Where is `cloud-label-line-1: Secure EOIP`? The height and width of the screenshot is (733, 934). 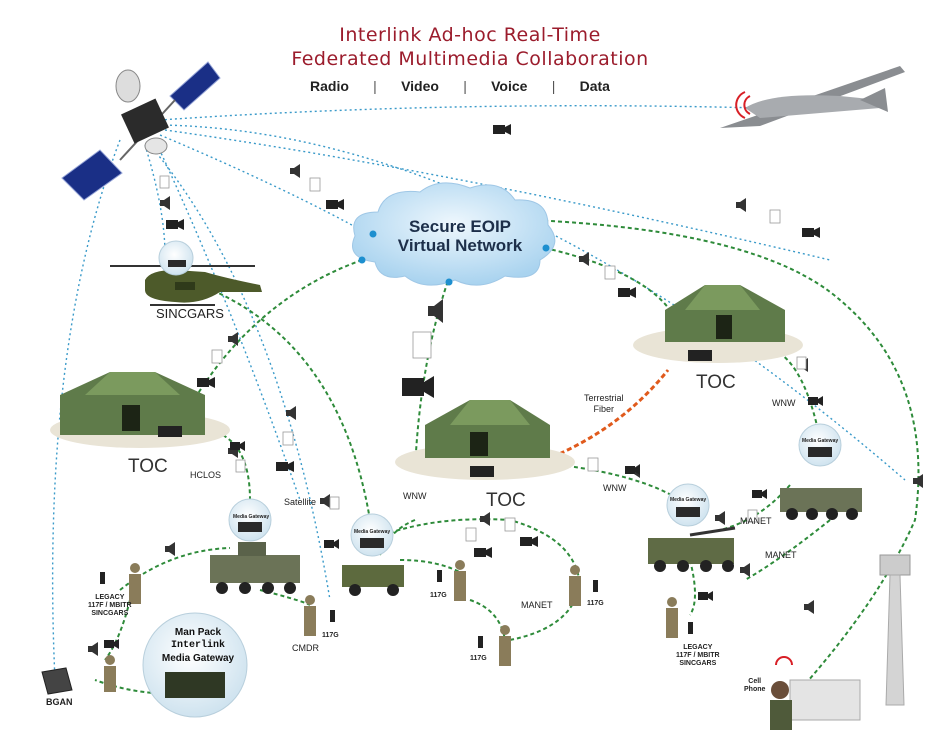
cloud-label-line-1: Secure EOIP is located at coordinates (460, 226).